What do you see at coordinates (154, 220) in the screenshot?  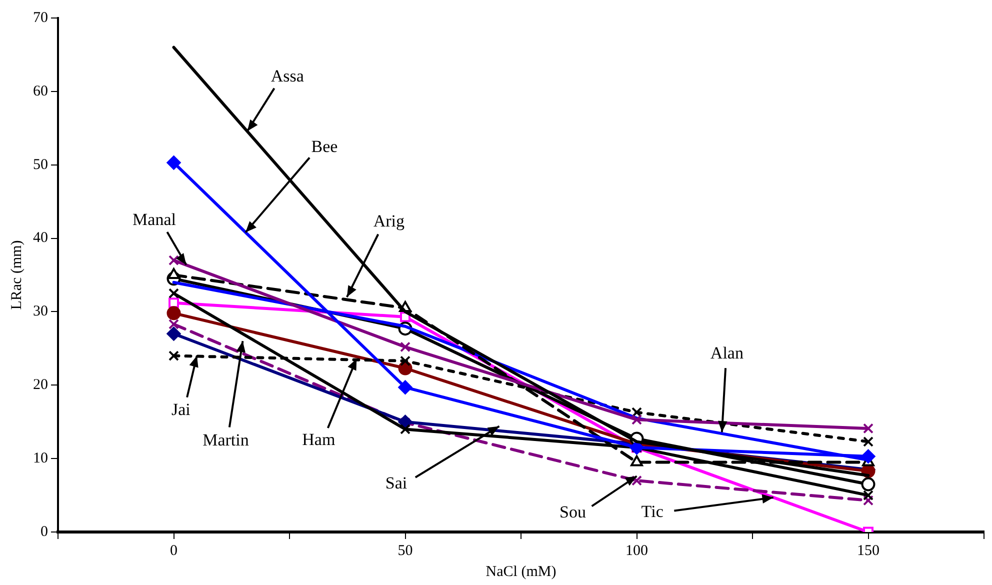 I see `annotation: Manal` at bounding box center [154, 220].